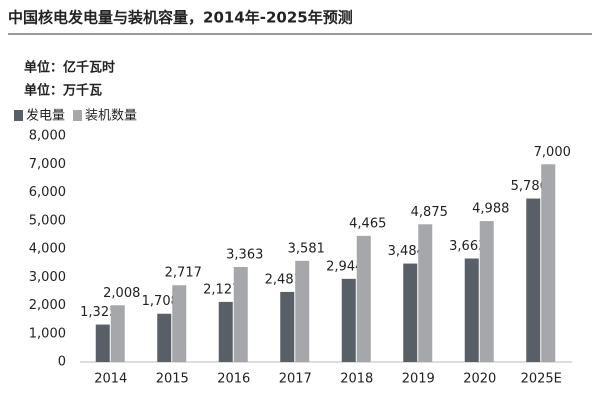 The height and width of the screenshot is (400, 600). I want to click on y-tick-label: 6,000, so click(47, 192).